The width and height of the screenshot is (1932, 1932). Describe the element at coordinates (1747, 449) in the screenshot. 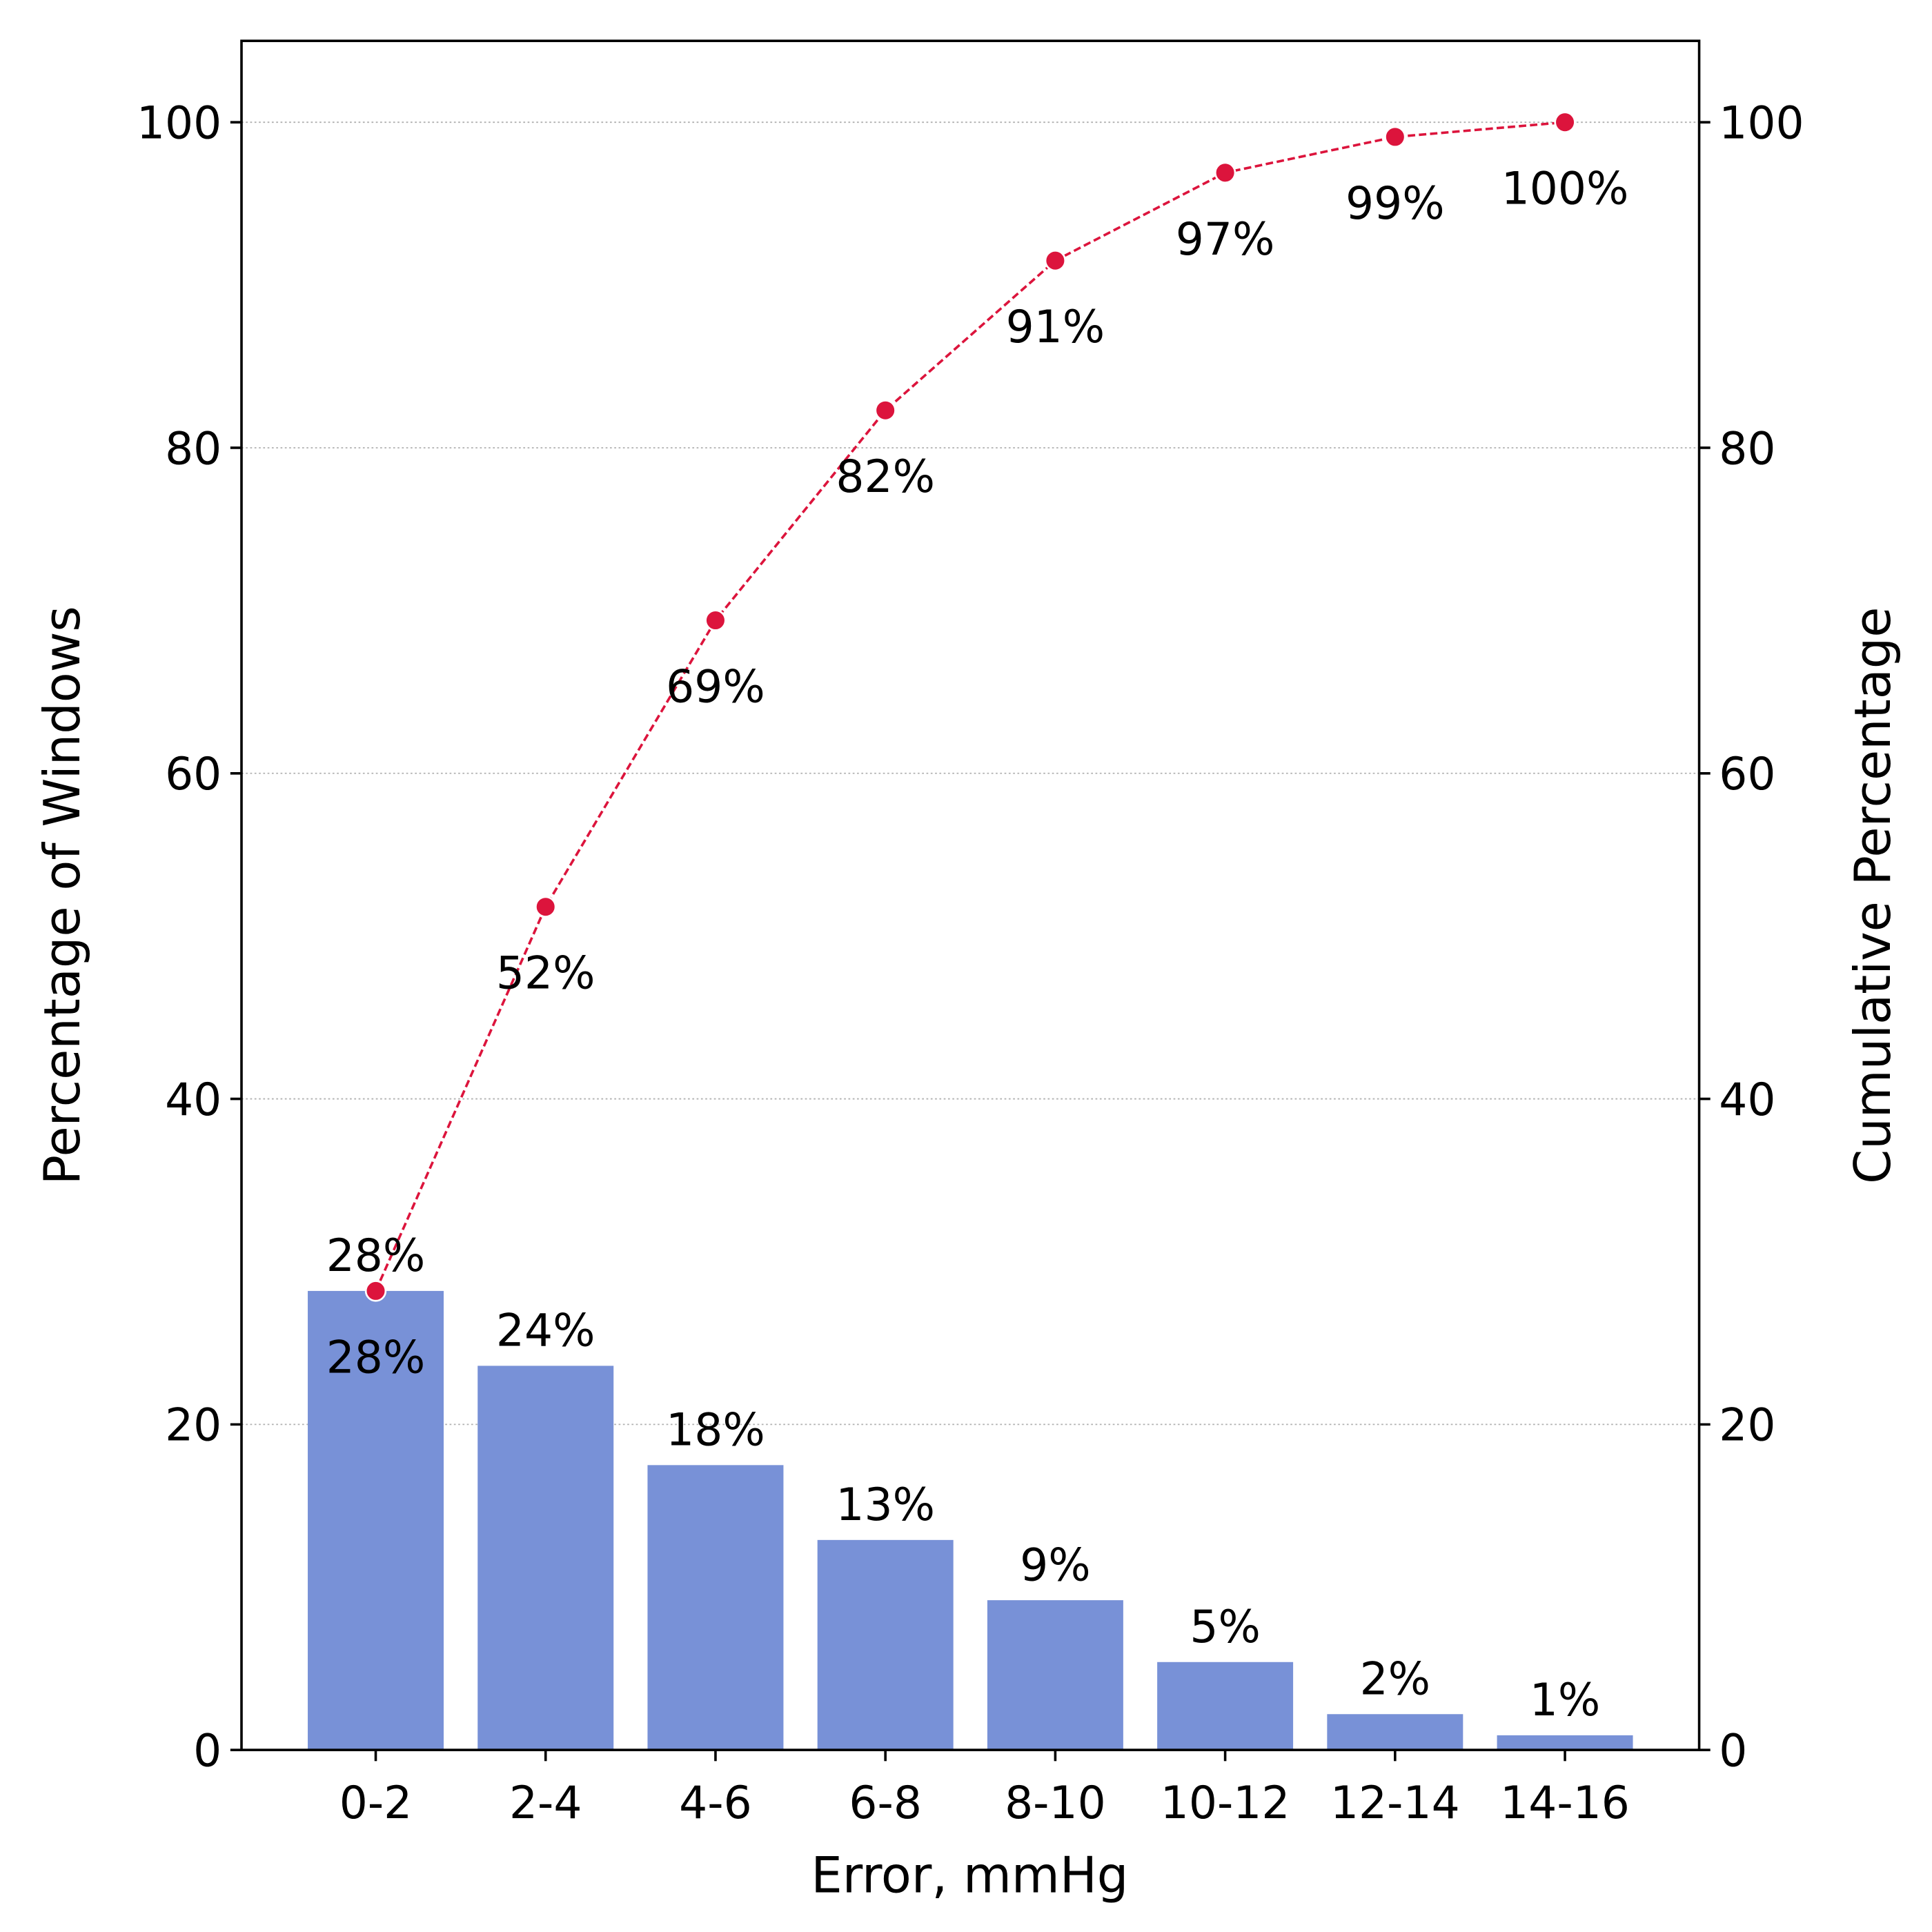

I see `y2-tick-label: 80` at that location.